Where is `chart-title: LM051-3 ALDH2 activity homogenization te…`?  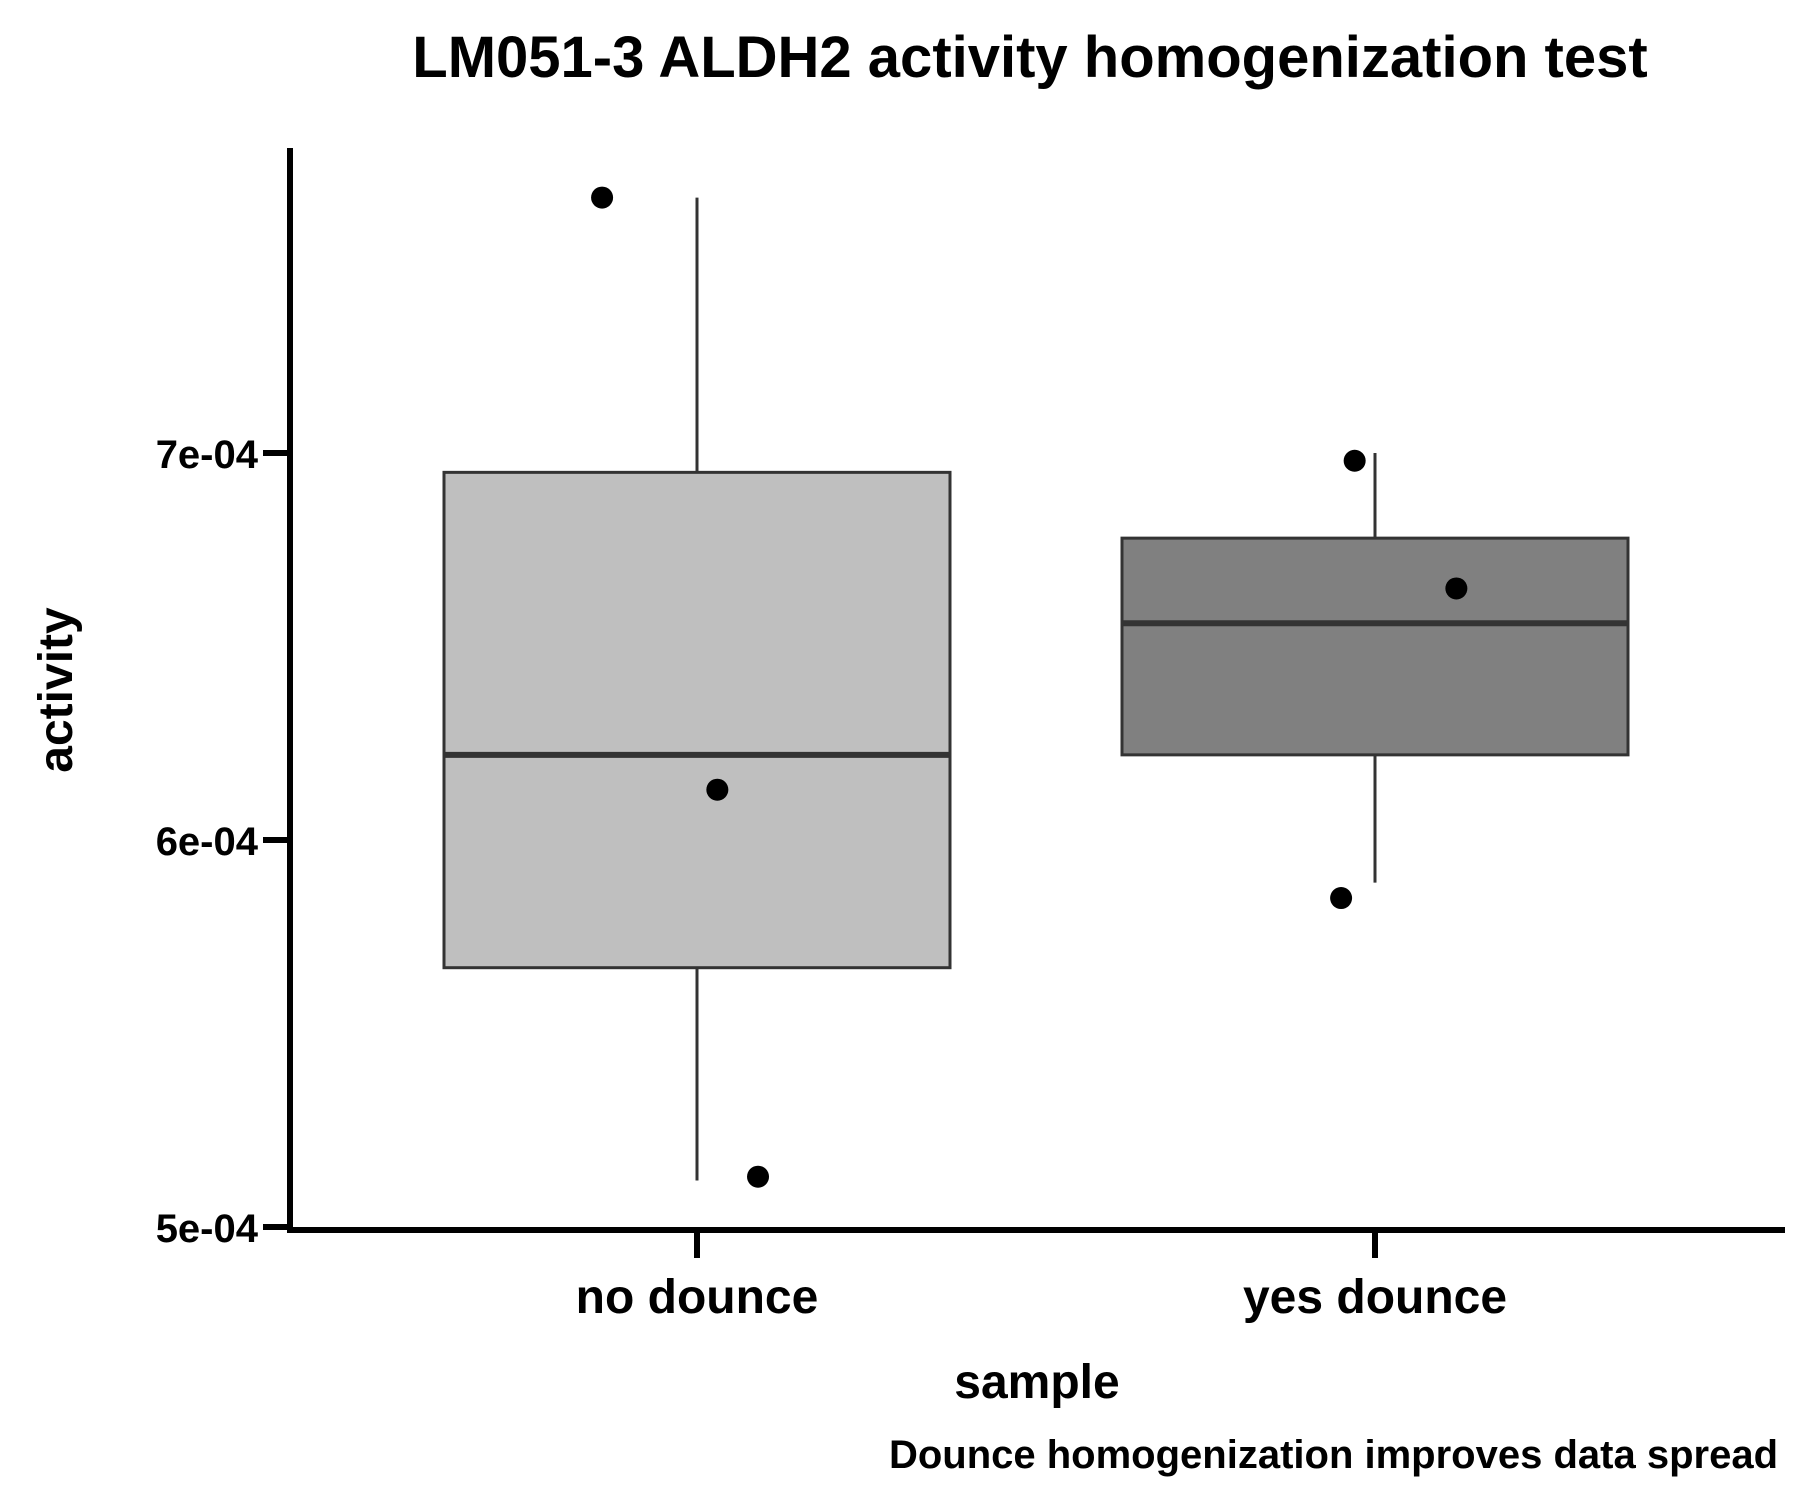
chart-title: LM051-3 ALDH2 activity homogenization te… is located at coordinates (1029, 57).